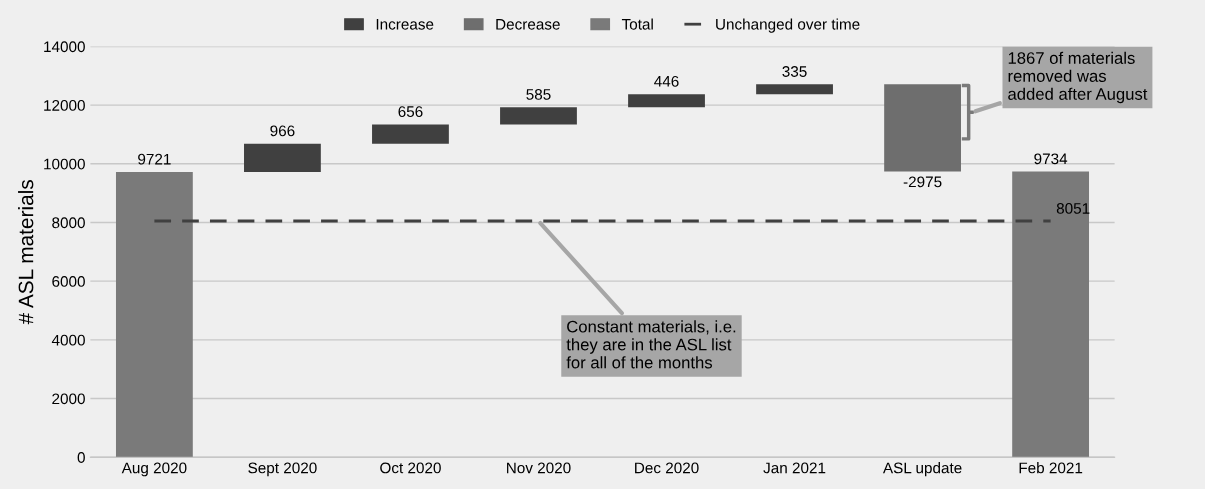  Describe the element at coordinates (68, 340) in the screenshot. I see `y-tick-label: 4000` at that location.